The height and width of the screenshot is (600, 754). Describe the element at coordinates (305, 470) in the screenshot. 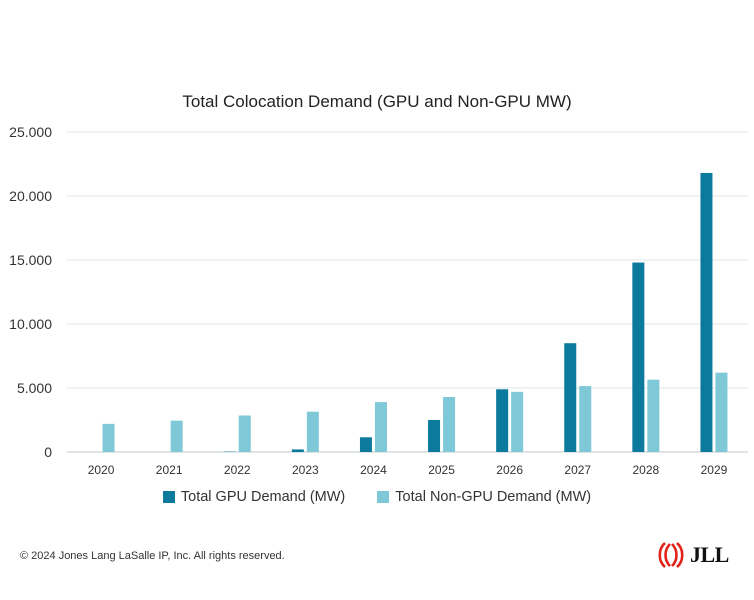

I see `x-tick-label: 2023` at that location.